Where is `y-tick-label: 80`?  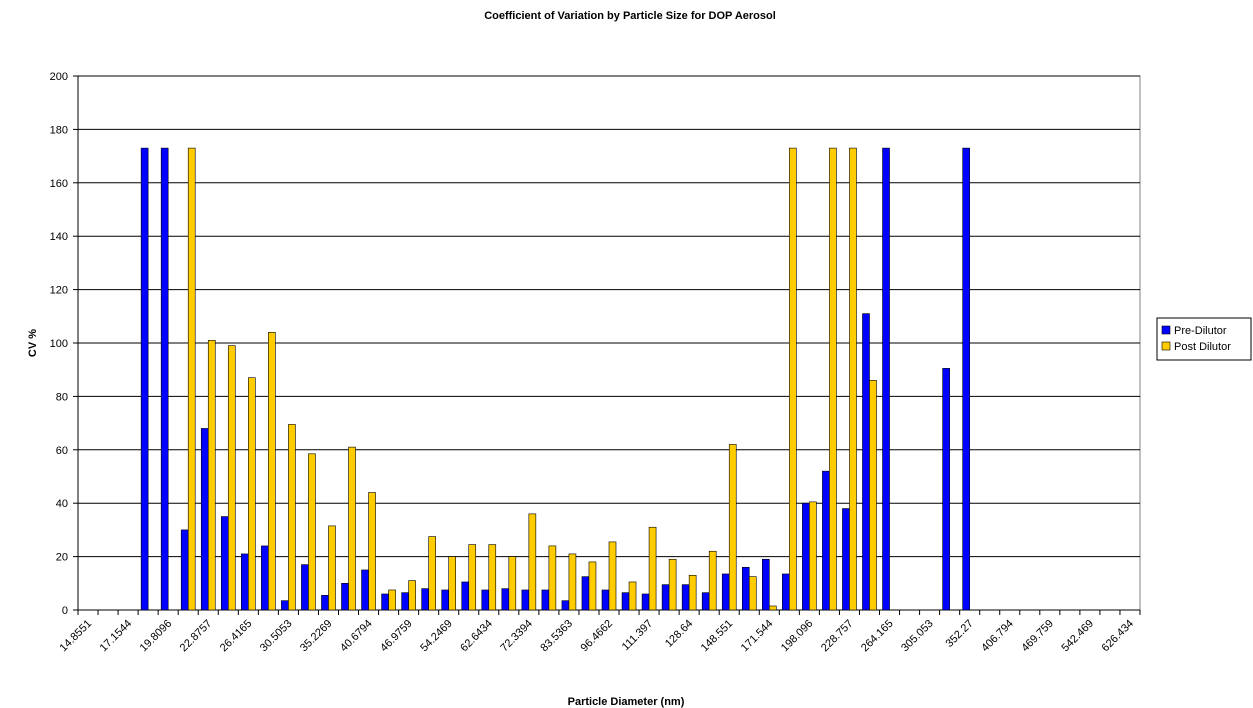 y-tick-label: 80 is located at coordinates (62, 397).